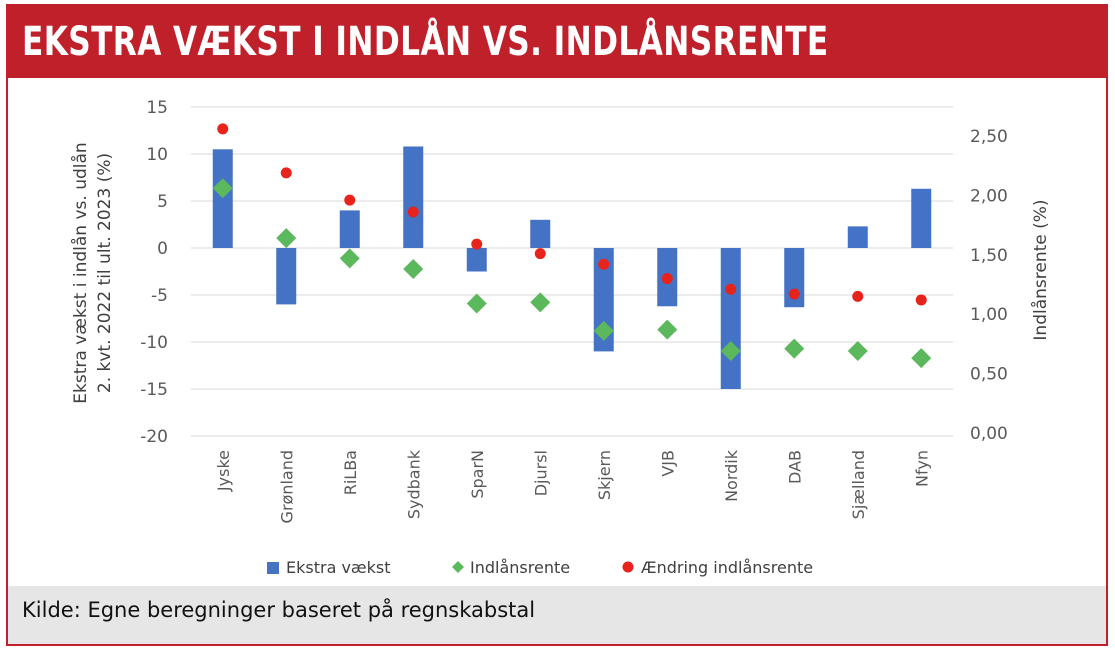 This screenshot has width=1115, height=653. I want to click on legend-label-indlaansrente: Indlånsrente, so click(520, 567).